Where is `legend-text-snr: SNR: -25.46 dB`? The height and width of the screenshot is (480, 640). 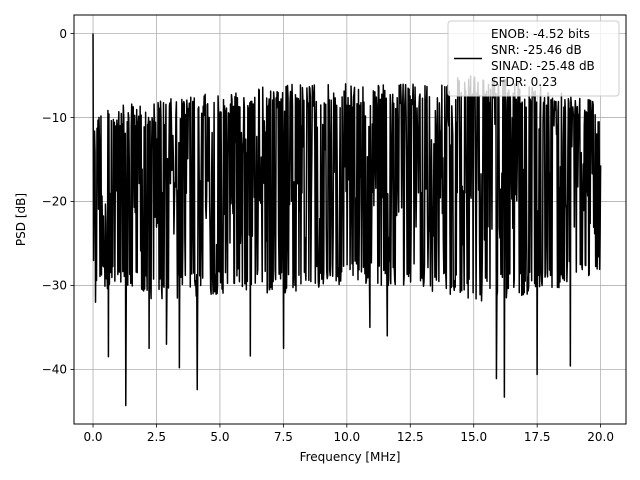
legend-text-snr: SNR: -25.46 dB is located at coordinates (536, 50).